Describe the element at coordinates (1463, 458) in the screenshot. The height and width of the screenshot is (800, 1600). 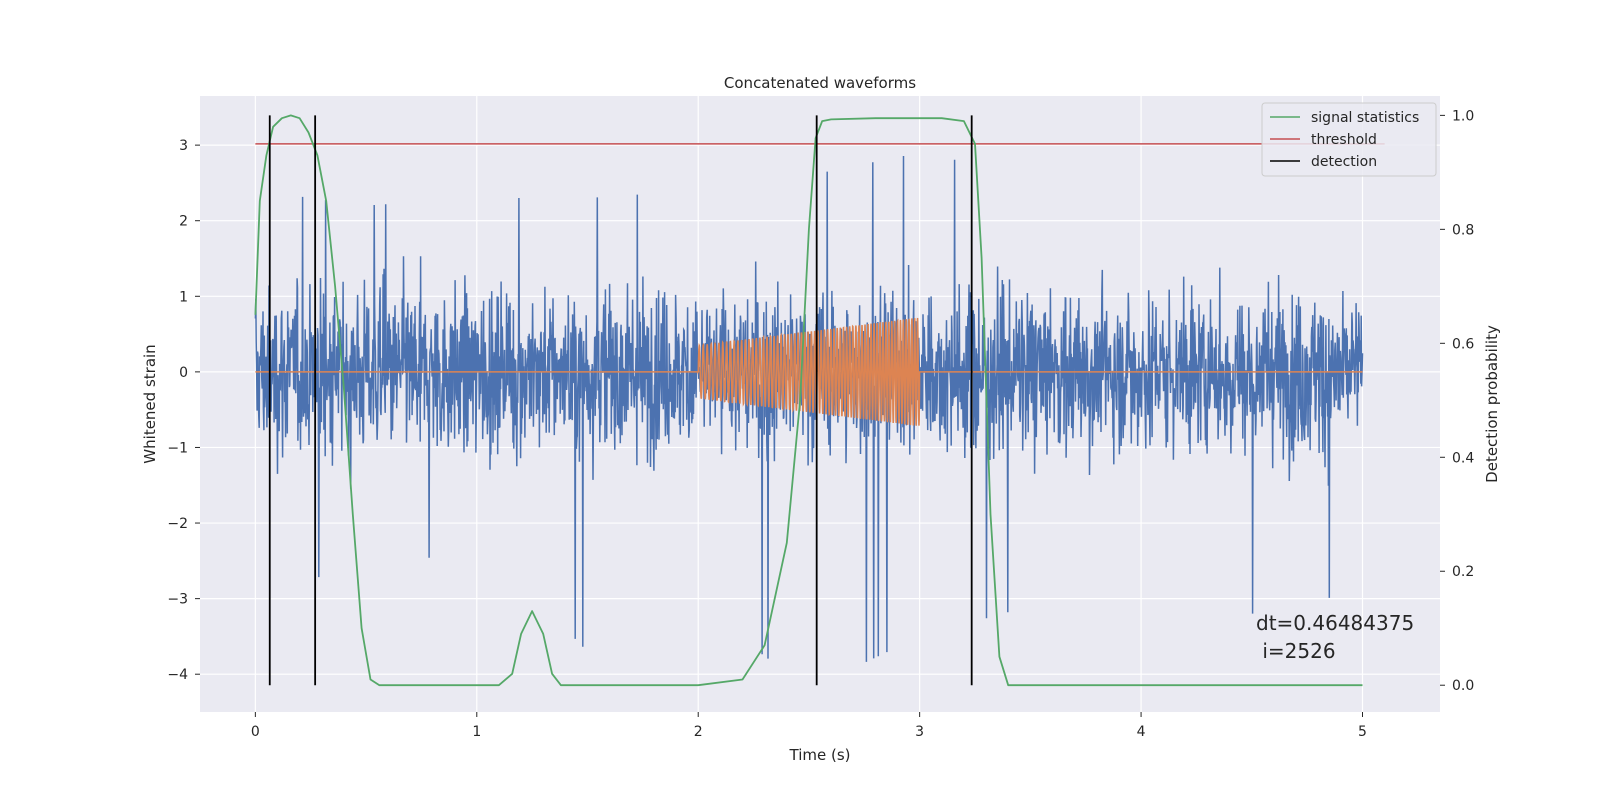
I see `y2-tick-label: 0.4` at that location.